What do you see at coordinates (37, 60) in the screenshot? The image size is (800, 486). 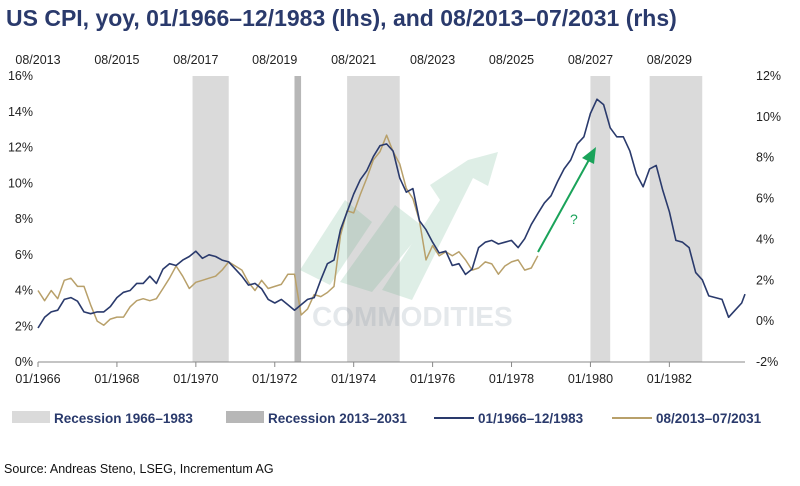 I see `top-tick-label: 08/2013` at bounding box center [37, 60].